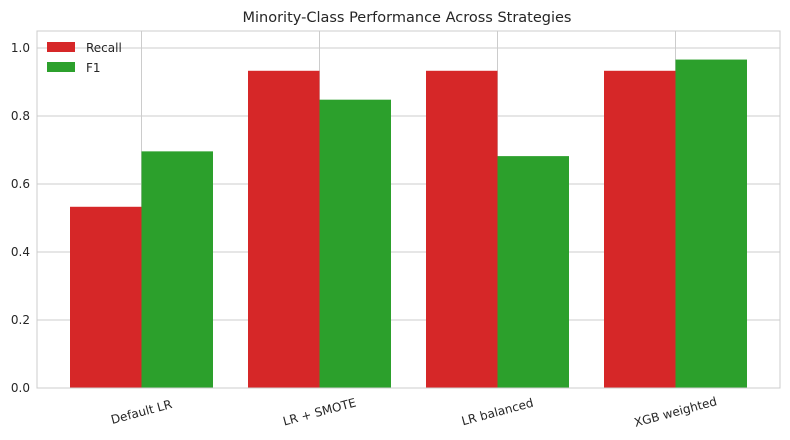 The image size is (790, 440). I want to click on y-tick-label: 1.0, so click(20, 48).